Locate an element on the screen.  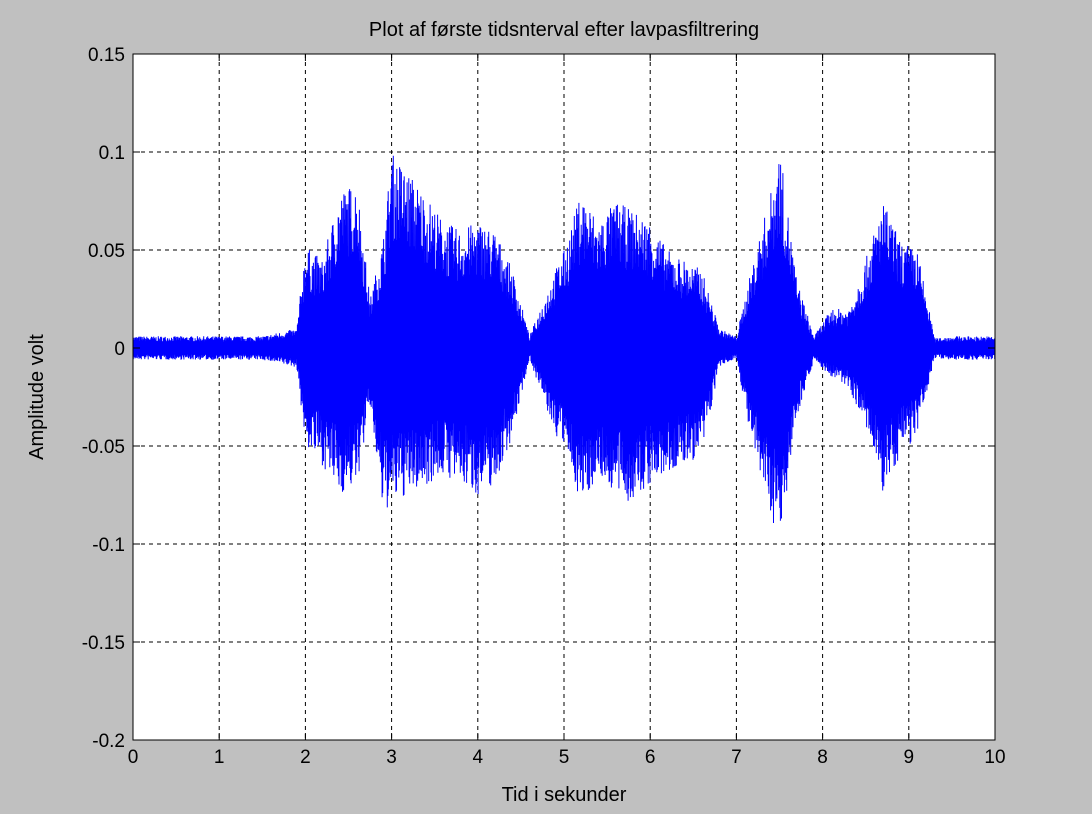
y-tick-label: -0.2 is located at coordinates (108, 741).